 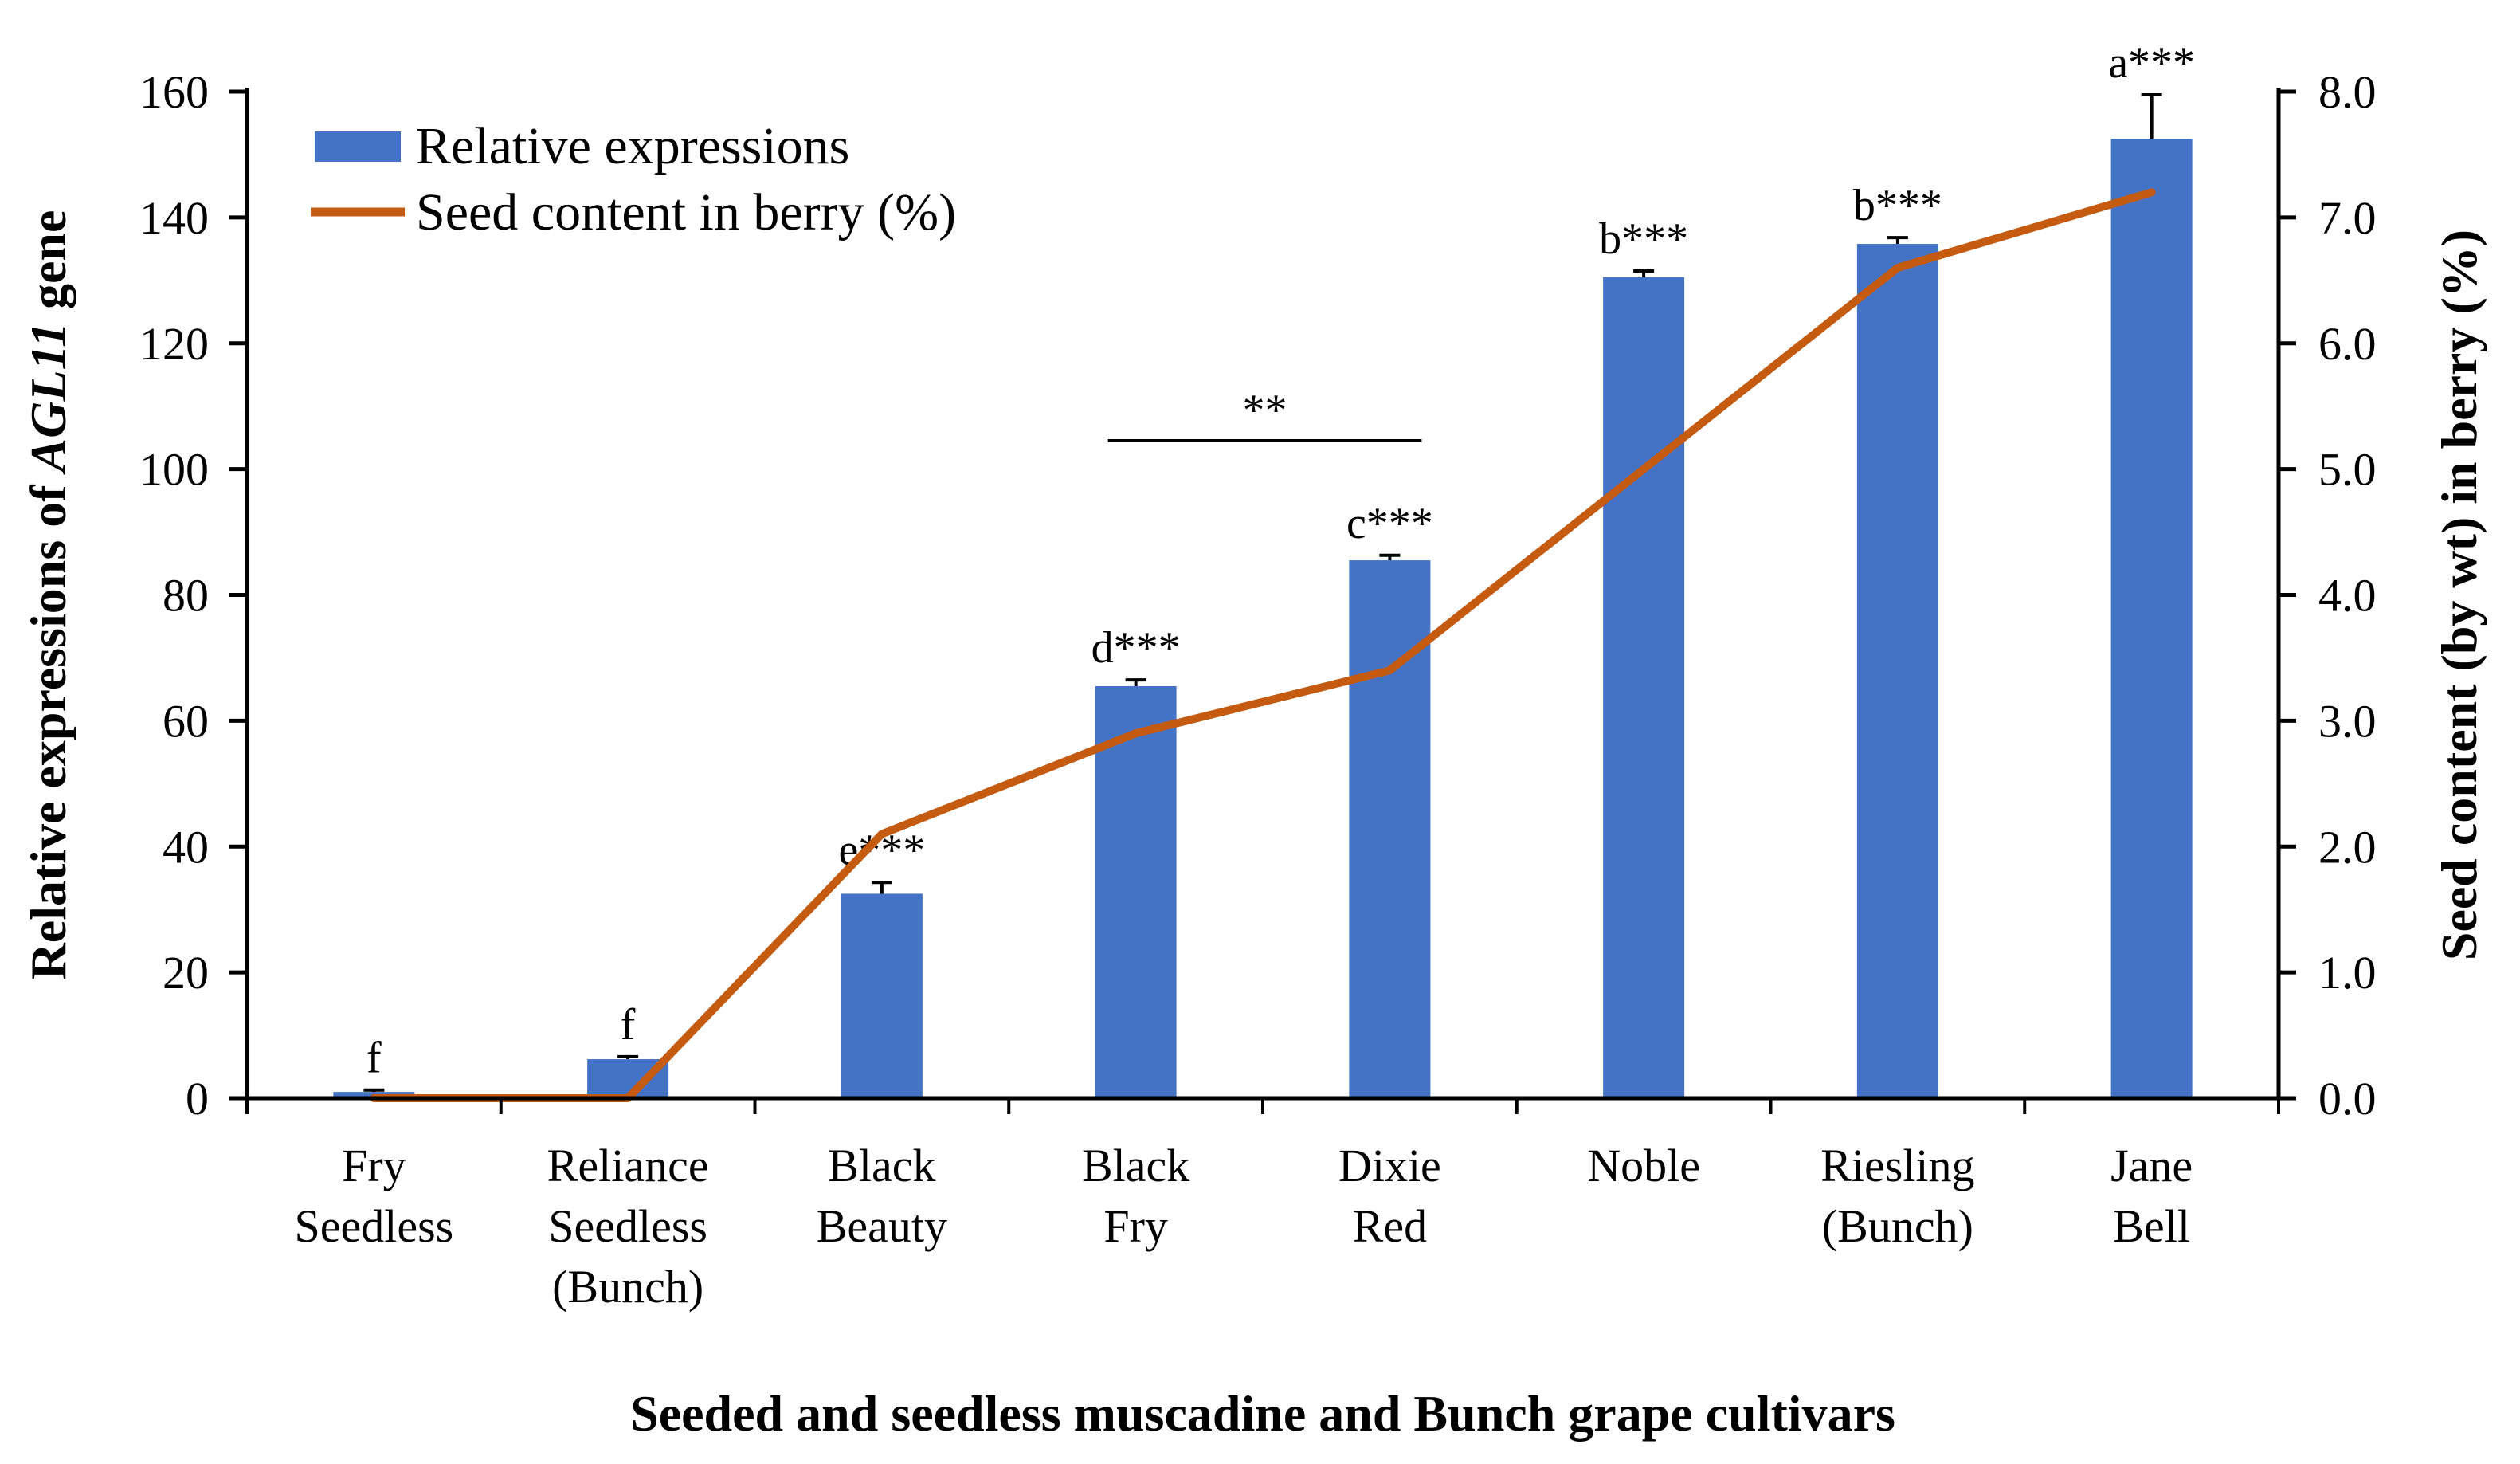 What do you see at coordinates (374, 1196) in the screenshot?
I see `x-tick-label: Fry Seedless` at bounding box center [374, 1196].